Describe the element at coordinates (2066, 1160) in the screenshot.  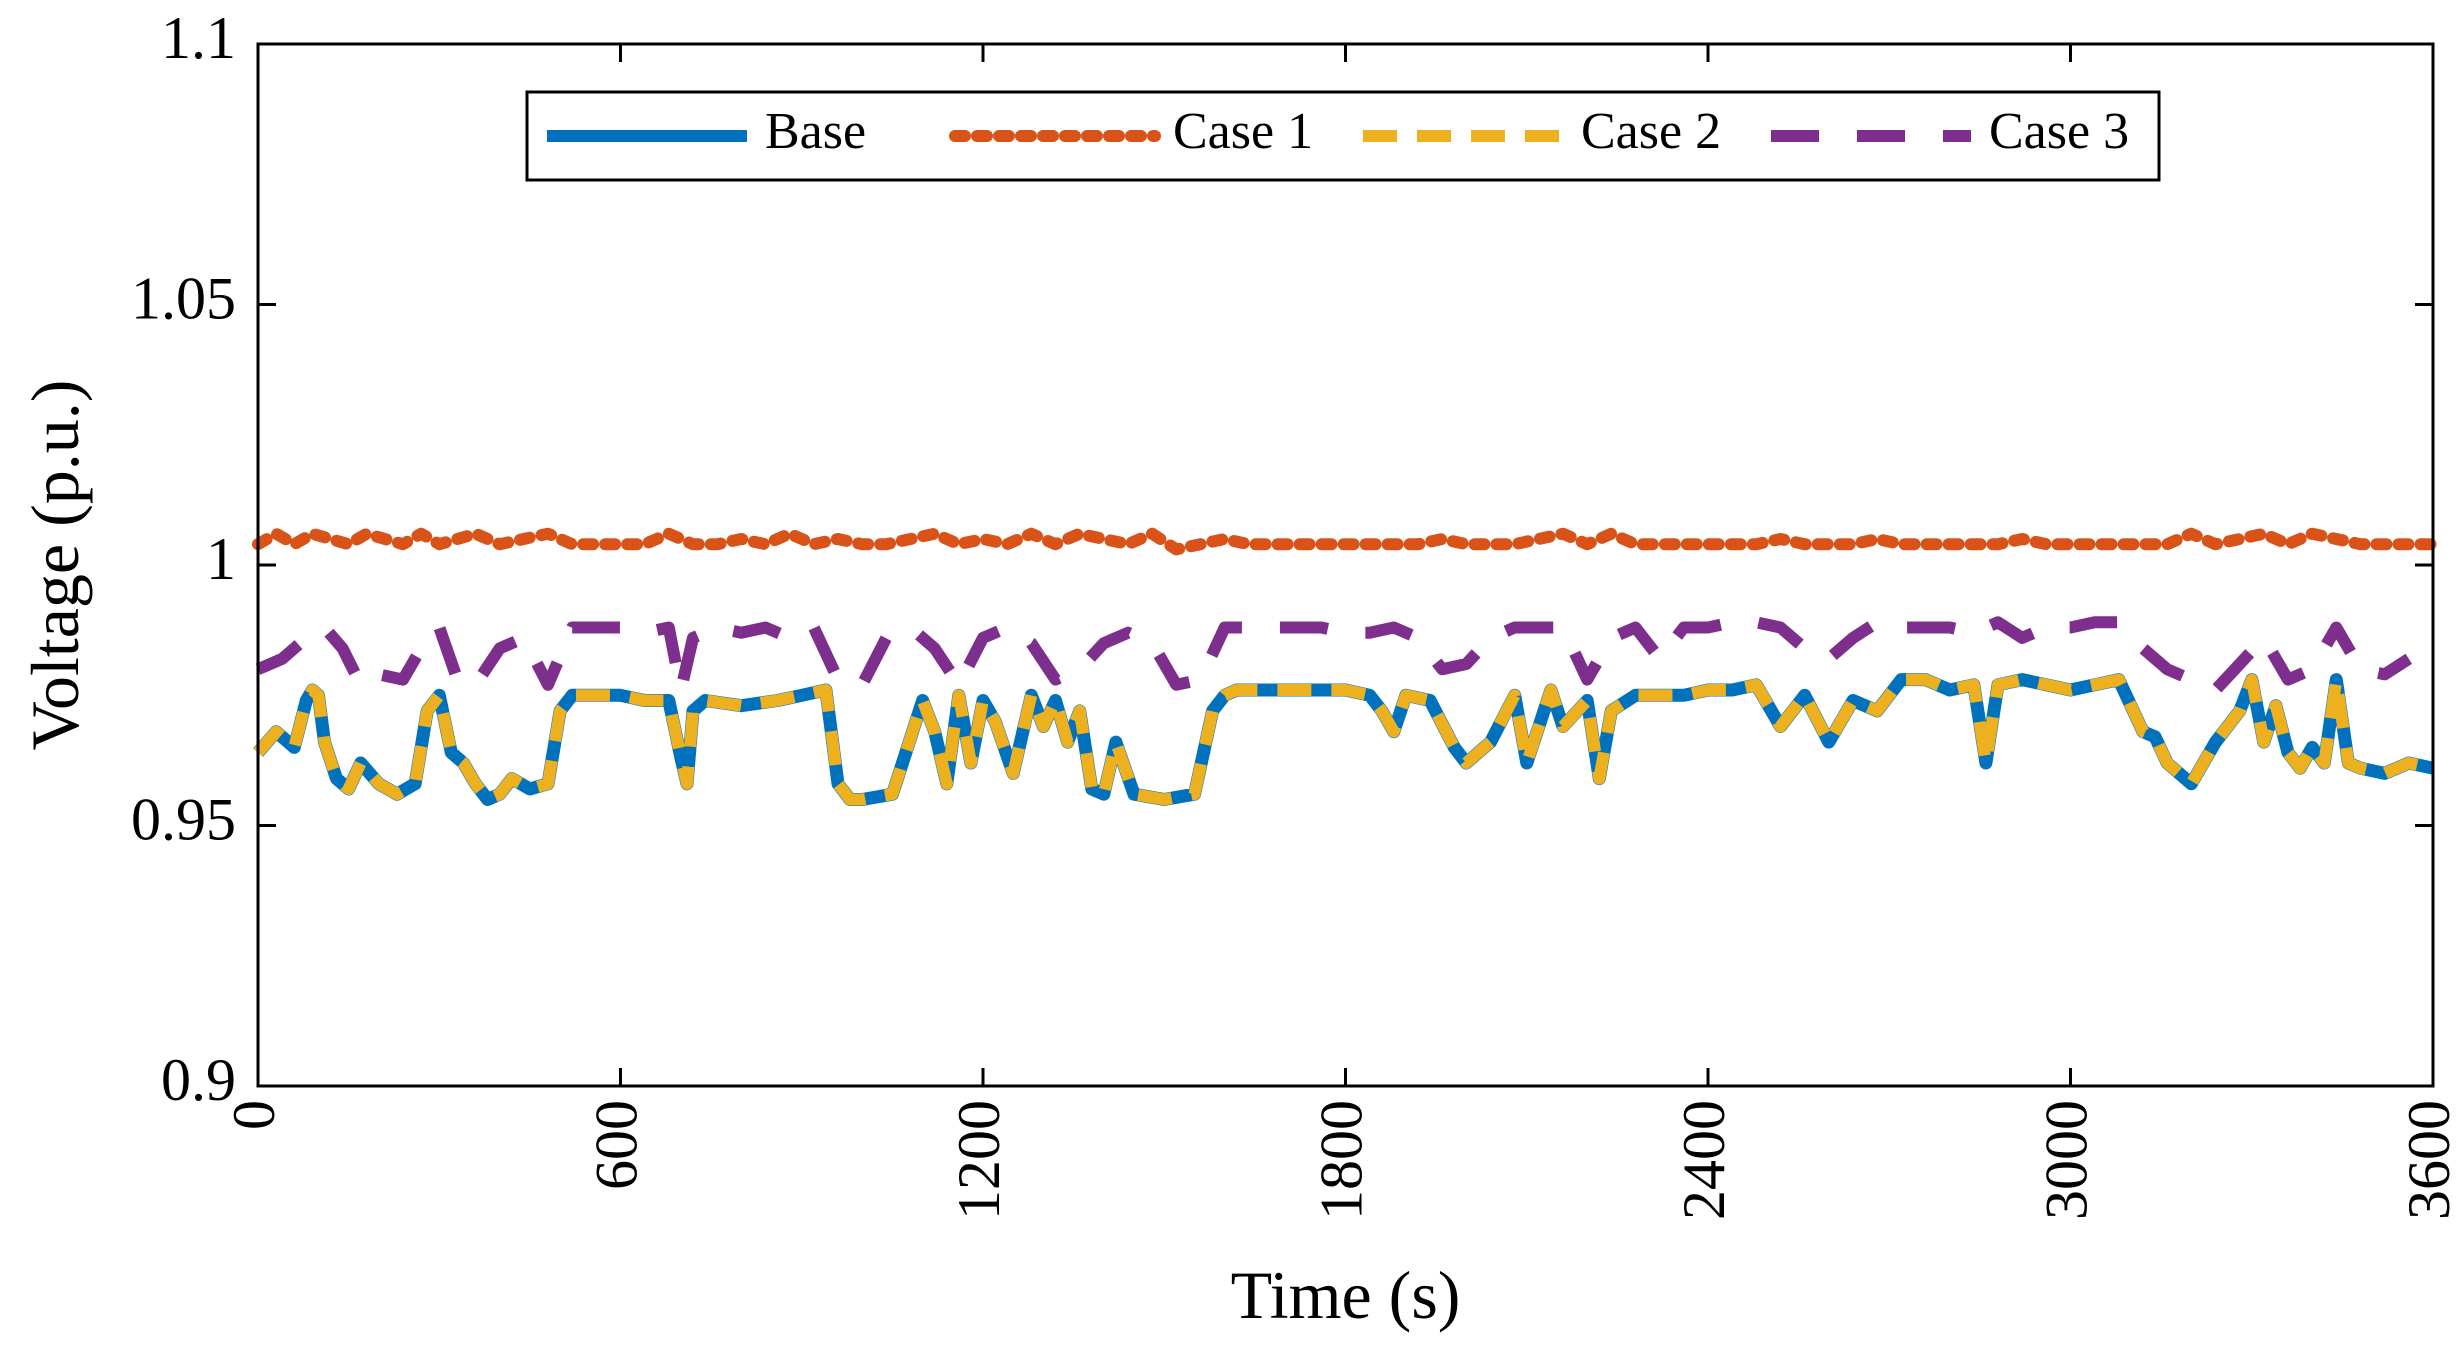
I see `x-tick-label: 3000` at that location.